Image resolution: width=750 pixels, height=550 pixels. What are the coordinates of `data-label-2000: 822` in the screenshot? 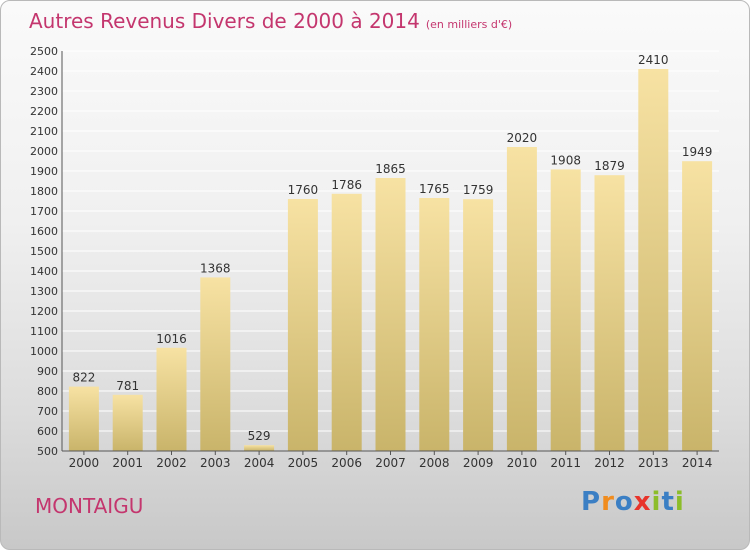 It's located at (83, 378).